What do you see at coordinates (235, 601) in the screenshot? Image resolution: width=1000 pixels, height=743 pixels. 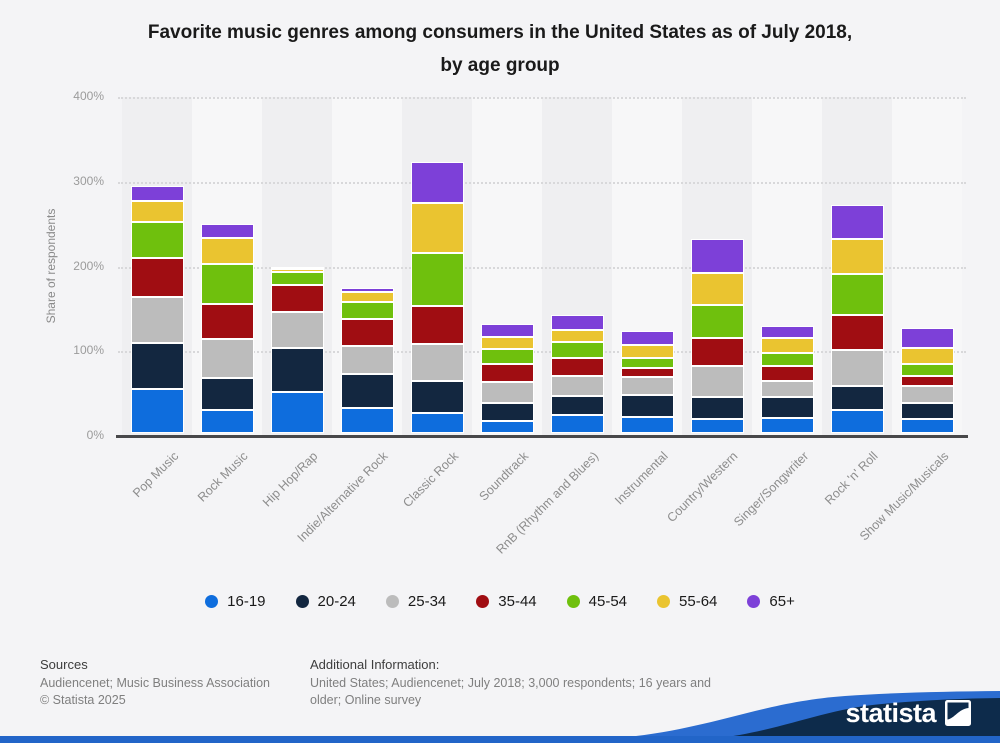 I see `legend-item: 16-19` at bounding box center [235, 601].